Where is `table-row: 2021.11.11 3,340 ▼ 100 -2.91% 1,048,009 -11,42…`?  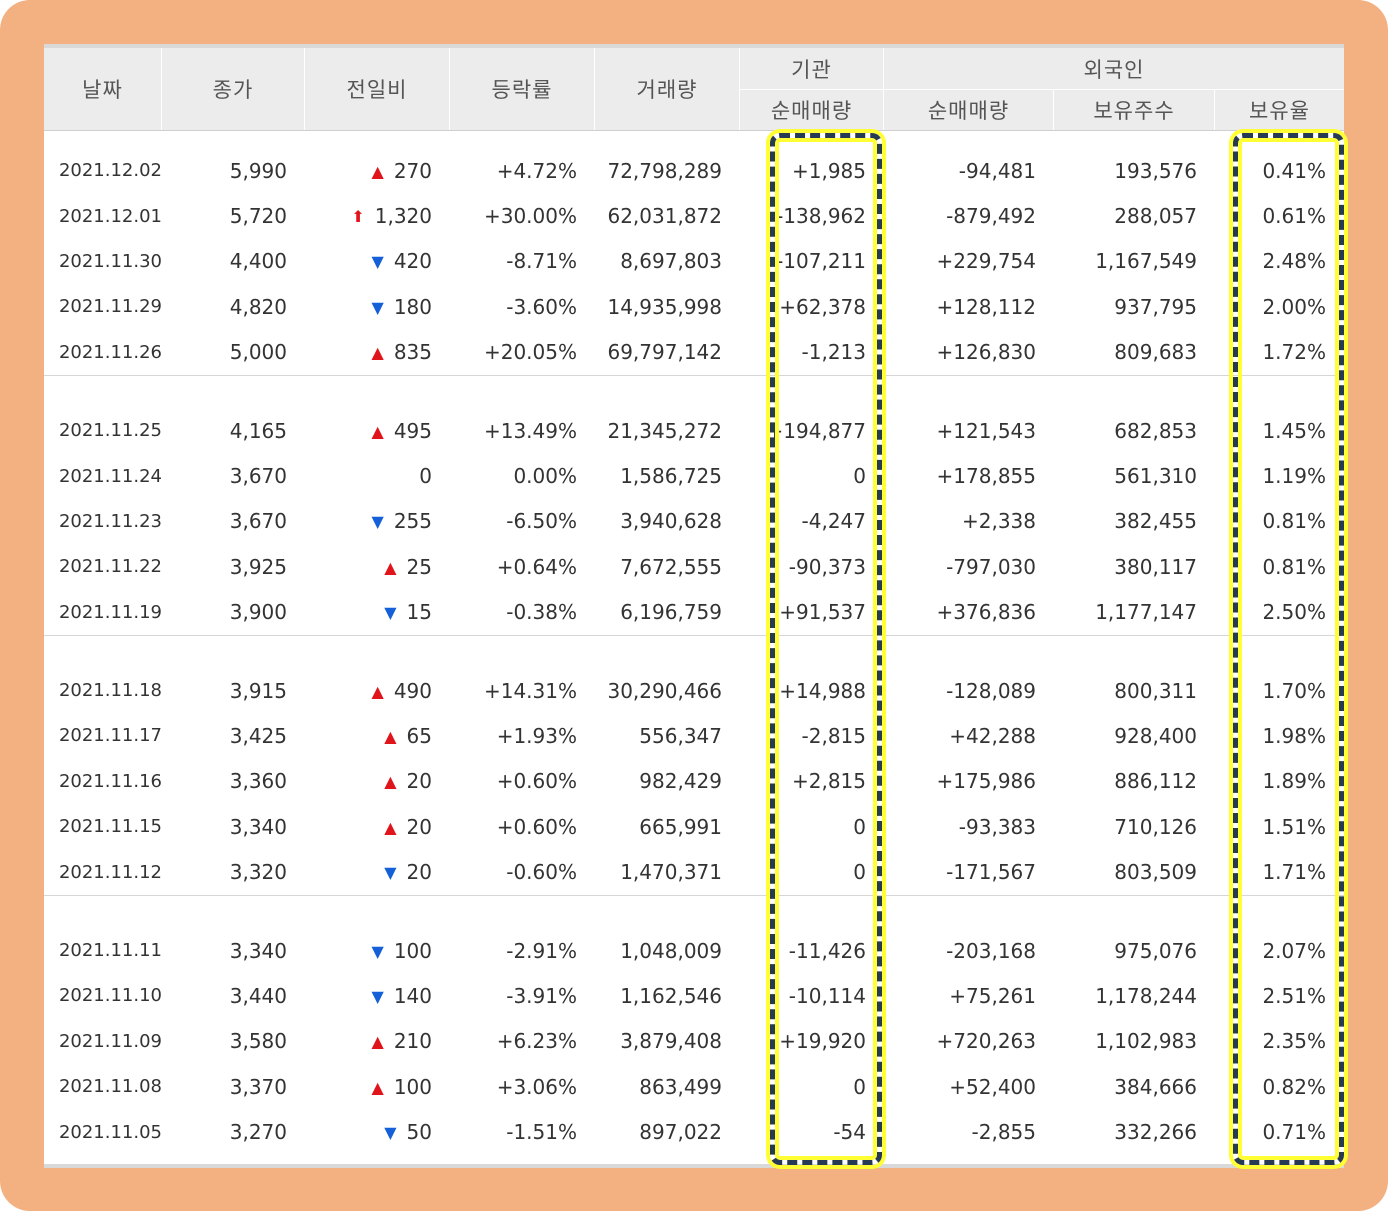
table-row: 2021.11.11 3,340 ▼ 100 -2.91% 1,048,009 -11,42… is located at coordinates (694, 950).